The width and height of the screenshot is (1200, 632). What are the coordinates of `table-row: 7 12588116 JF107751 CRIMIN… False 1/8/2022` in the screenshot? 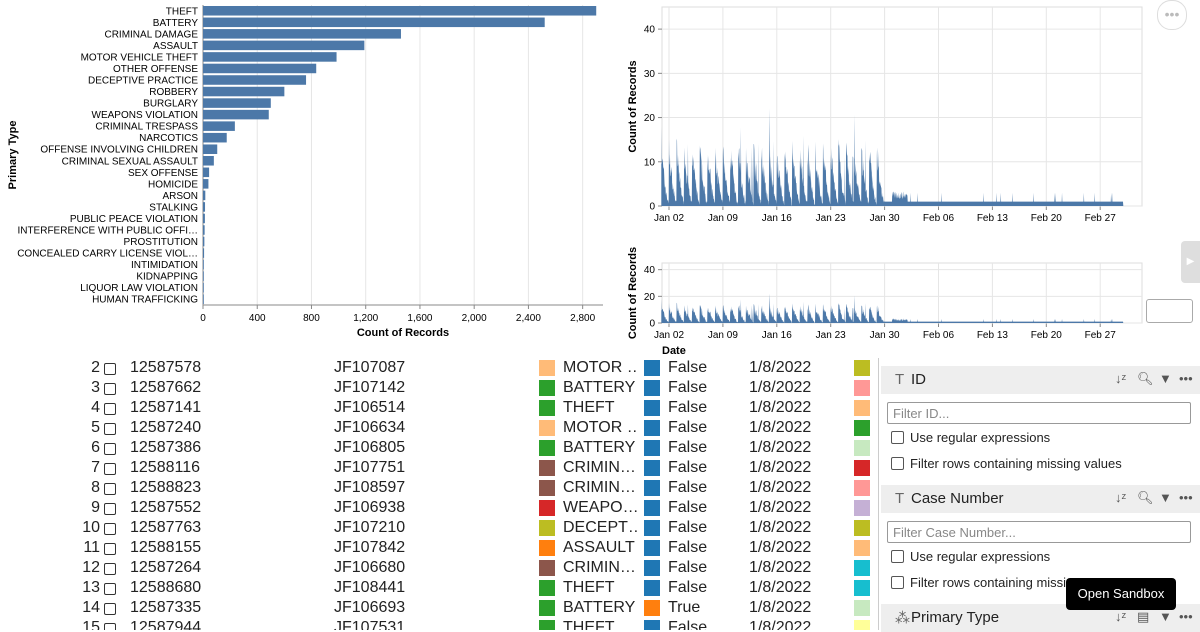 It's located at (439, 468).